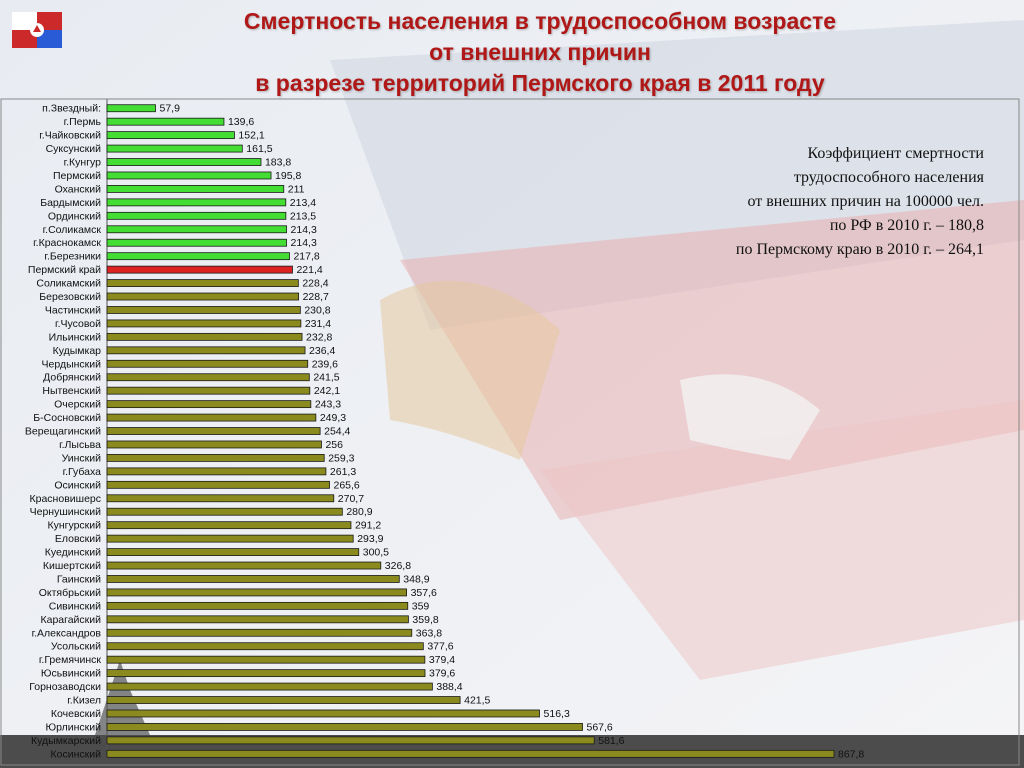  What do you see at coordinates (67, 243) in the screenshot?
I see `category-label: г.Краснокамск` at bounding box center [67, 243].